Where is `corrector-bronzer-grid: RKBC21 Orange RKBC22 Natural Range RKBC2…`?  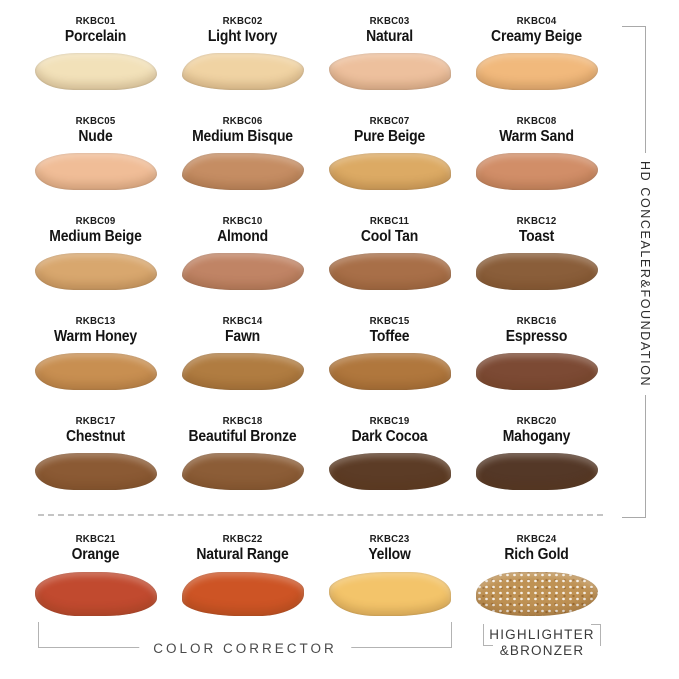 corrector-bronzer-grid: RKBC21 Orange RKBC22 Natural Range RKBC2… is located at coordinates (316, 586).